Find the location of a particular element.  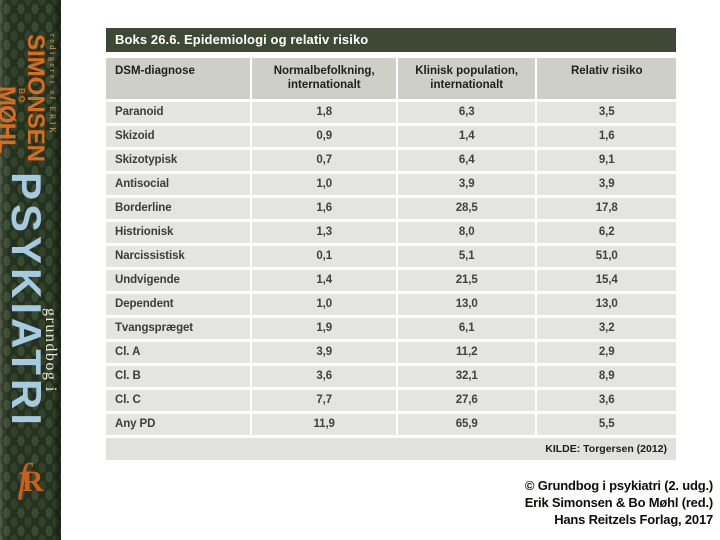

row-value: 8,0 is located at coordinates (466, 232).